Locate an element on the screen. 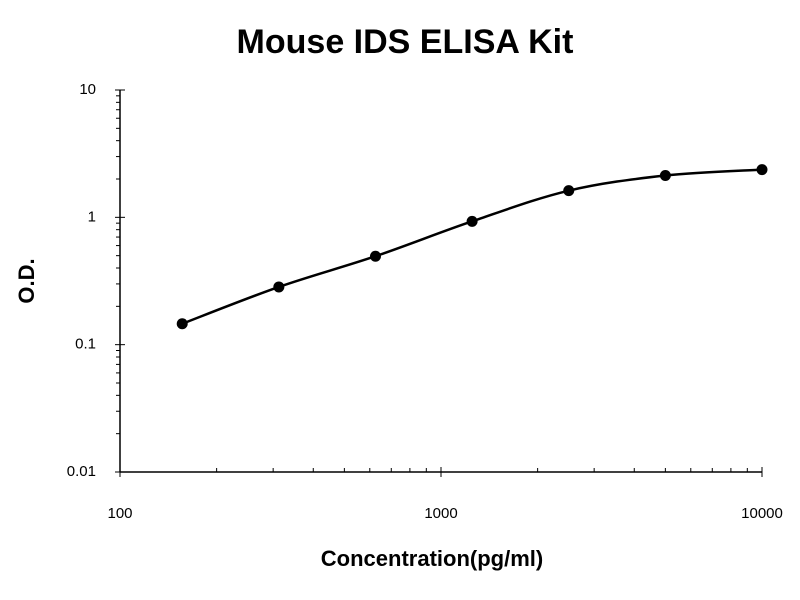  y-tick-label: 0.01 is located at coordinates (81, 471).